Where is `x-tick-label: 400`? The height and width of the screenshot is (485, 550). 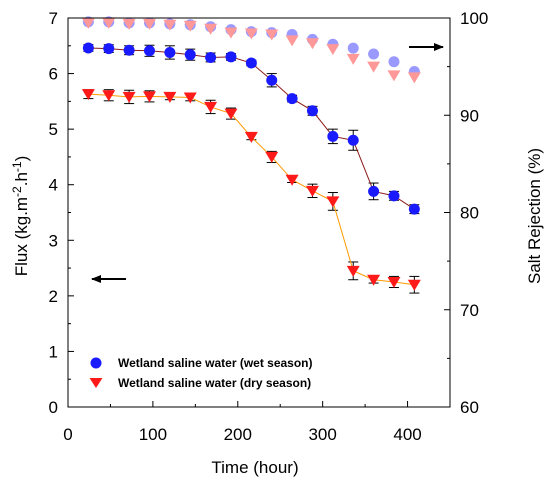
x-tick-label: 400 is located at coordinates (407, 434).